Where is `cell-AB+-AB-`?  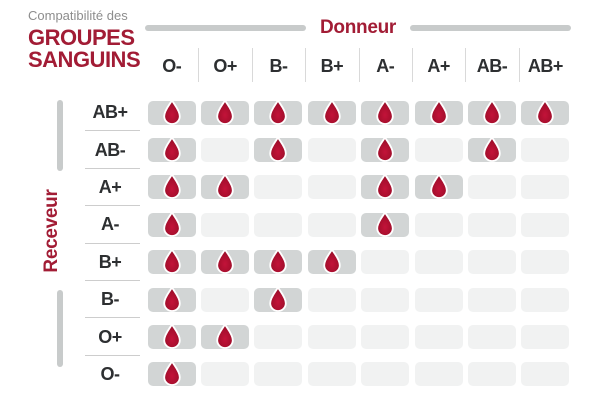
cell-AB+-AB- is located at coordinates (491, 111).